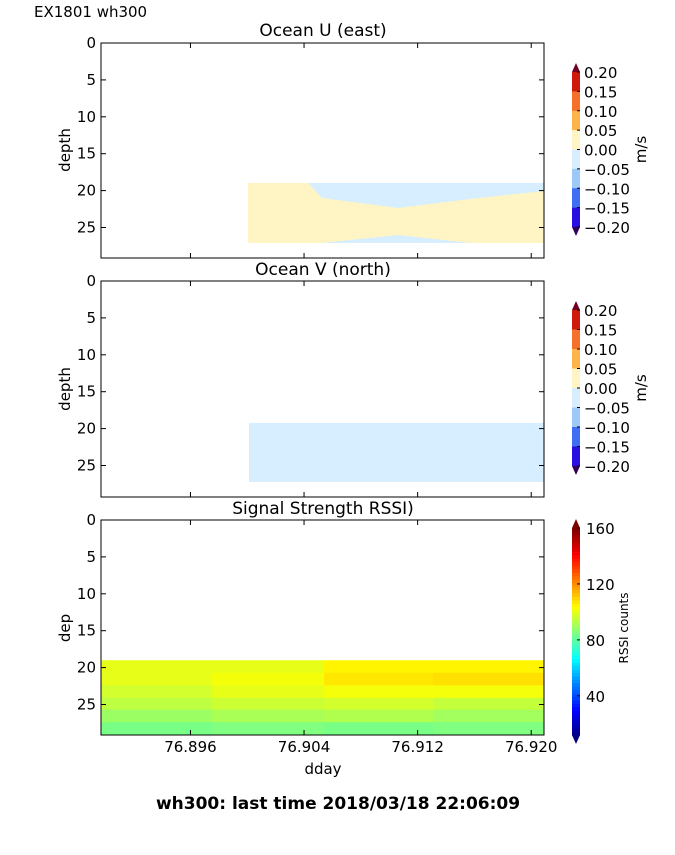 The image size is (675, 855). I want to click on y-axis-label: depth, so click(65, 150).